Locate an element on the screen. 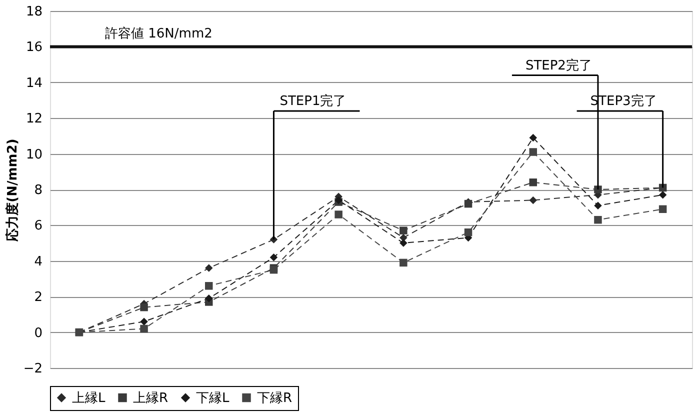  ref-line-label: 許容値 16N/mm2 is located at coordinates (158, 34).